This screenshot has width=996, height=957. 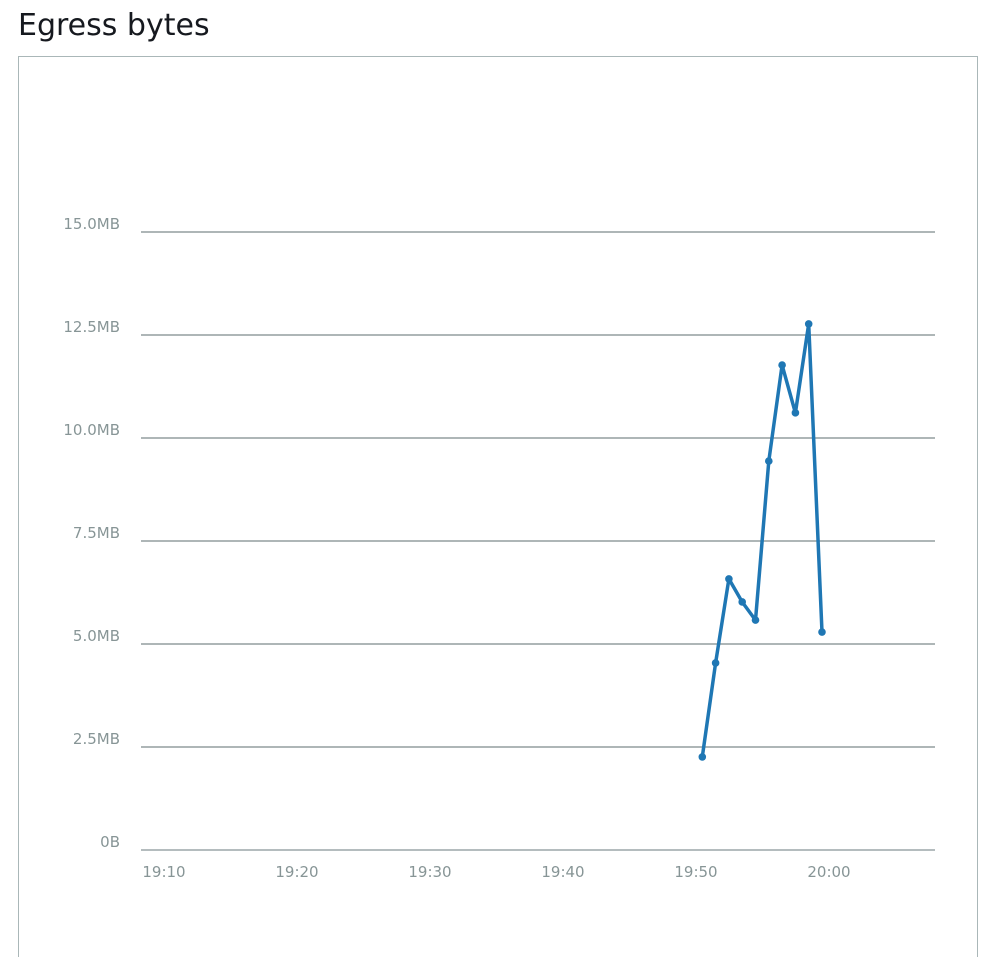 What do you see at coordinates (91, 327) in the screenshot?
I see `y-tick-label: 12.5MB` at bounding box center [91, 327].